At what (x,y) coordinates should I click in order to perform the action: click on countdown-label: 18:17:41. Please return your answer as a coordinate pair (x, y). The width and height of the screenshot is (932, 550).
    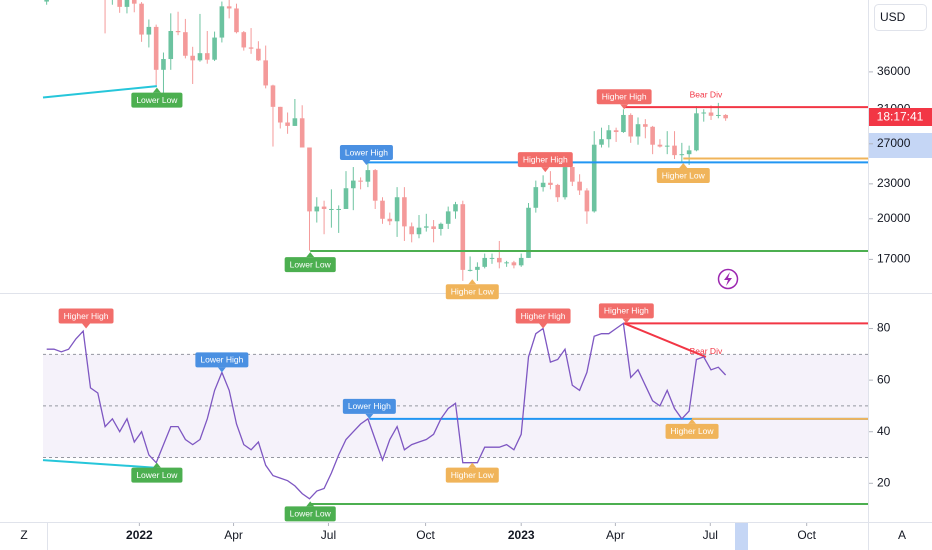
    Looking at the image, I should click on (900, 117).